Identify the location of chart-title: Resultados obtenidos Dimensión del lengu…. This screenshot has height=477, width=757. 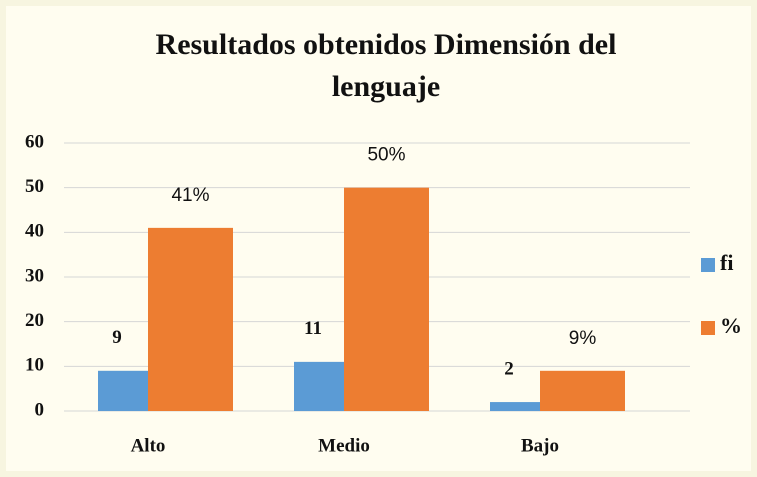
(386, 65).